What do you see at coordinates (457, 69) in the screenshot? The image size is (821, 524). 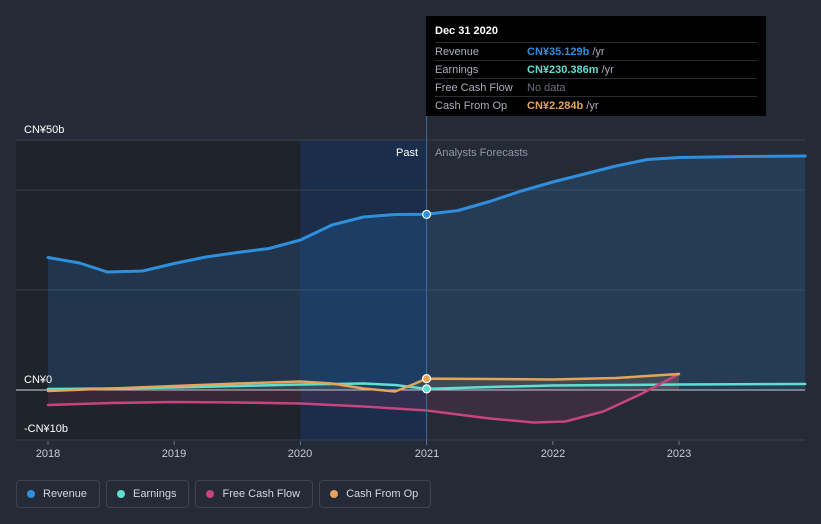 I see `tooltip-series-name: Earnings` at bounding box center [457, 69].